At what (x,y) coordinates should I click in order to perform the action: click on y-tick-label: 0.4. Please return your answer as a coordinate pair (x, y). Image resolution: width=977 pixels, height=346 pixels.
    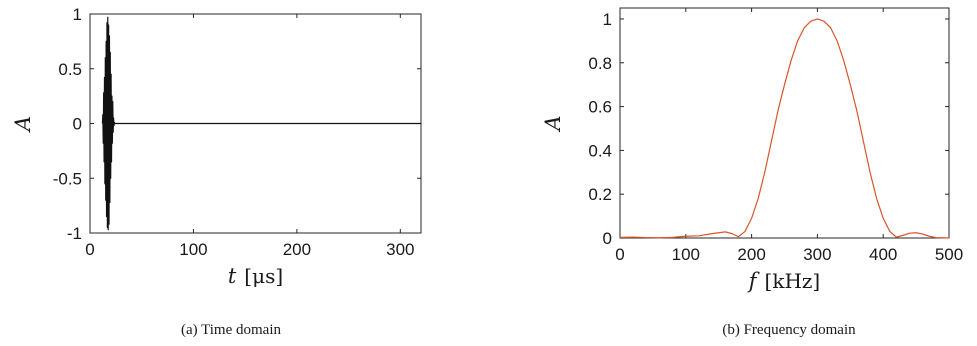
    Looking at the image, I should click on (600, 150).